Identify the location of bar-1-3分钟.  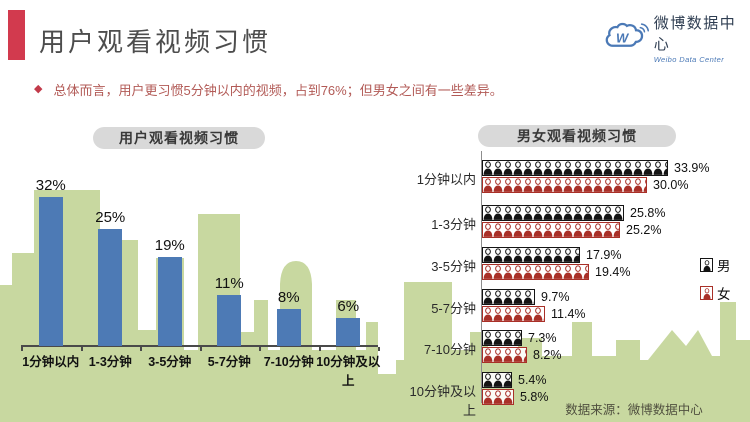
(110, 287).